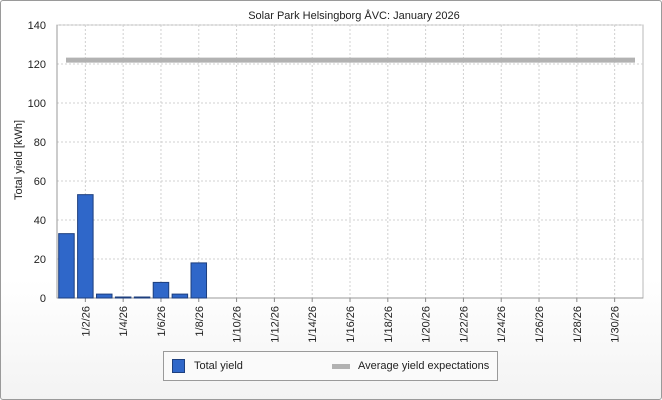 This screenshot has height=400, width=662. Describe the element at coordinates (19, 160) in the screenshot. I see `y-axis-label: Total yield [kWh]` at that location.